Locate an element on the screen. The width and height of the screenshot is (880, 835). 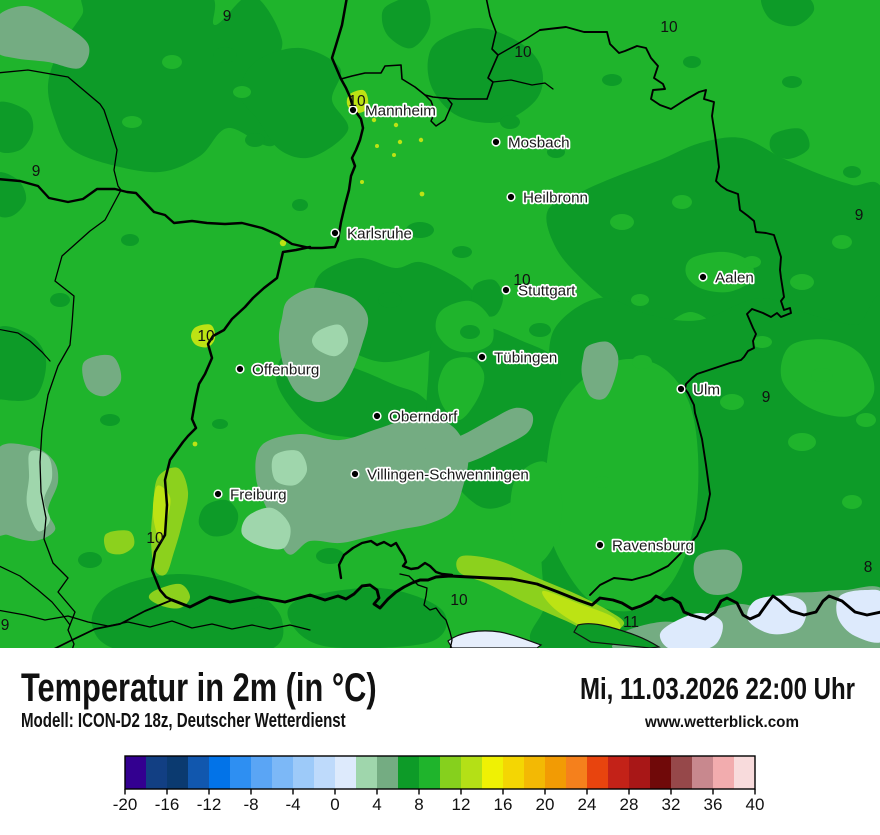
svg-text: -16 is located at coordinates (167, 804).